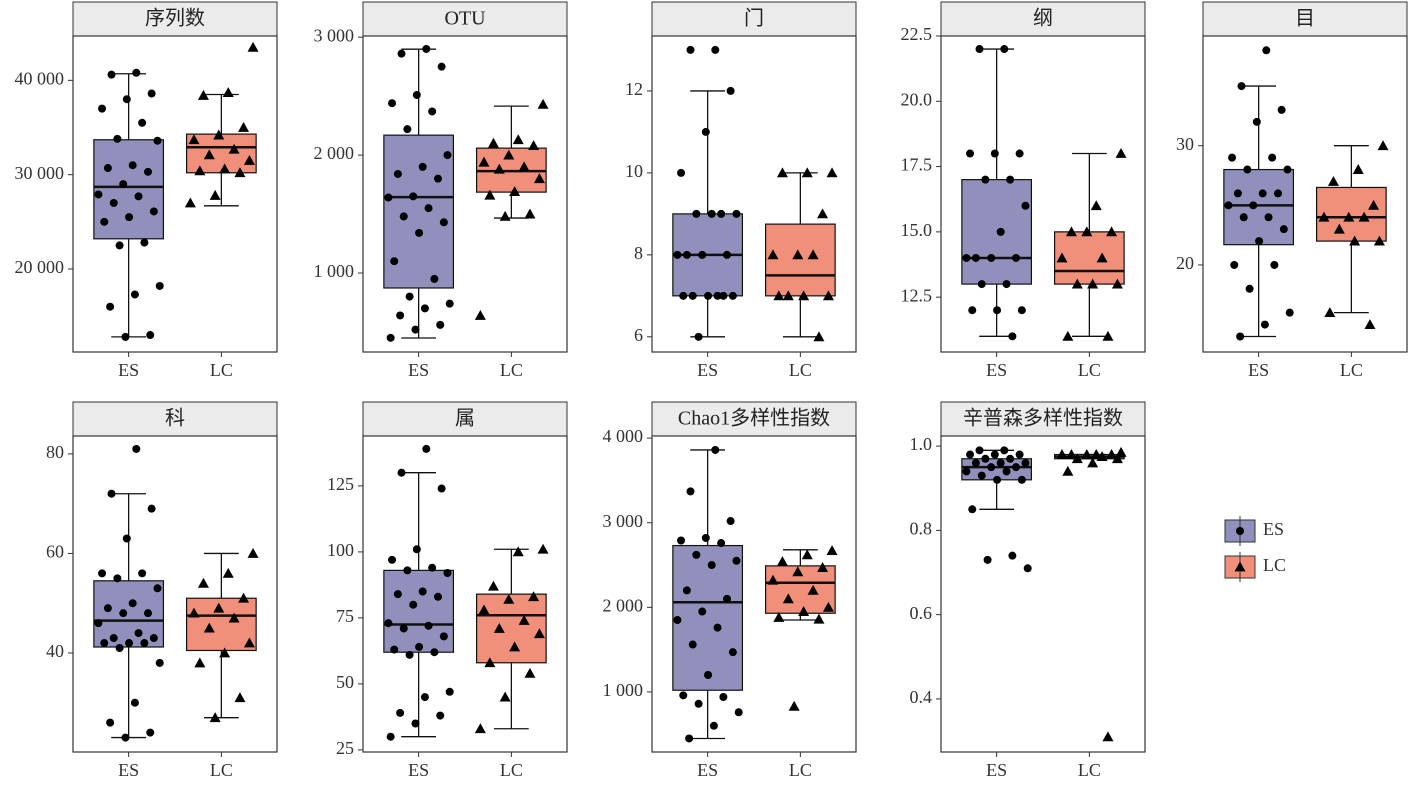  Describe the element at coordinates (340, 484) in the screenshot. I see `y-tick-label: 125` at that location.